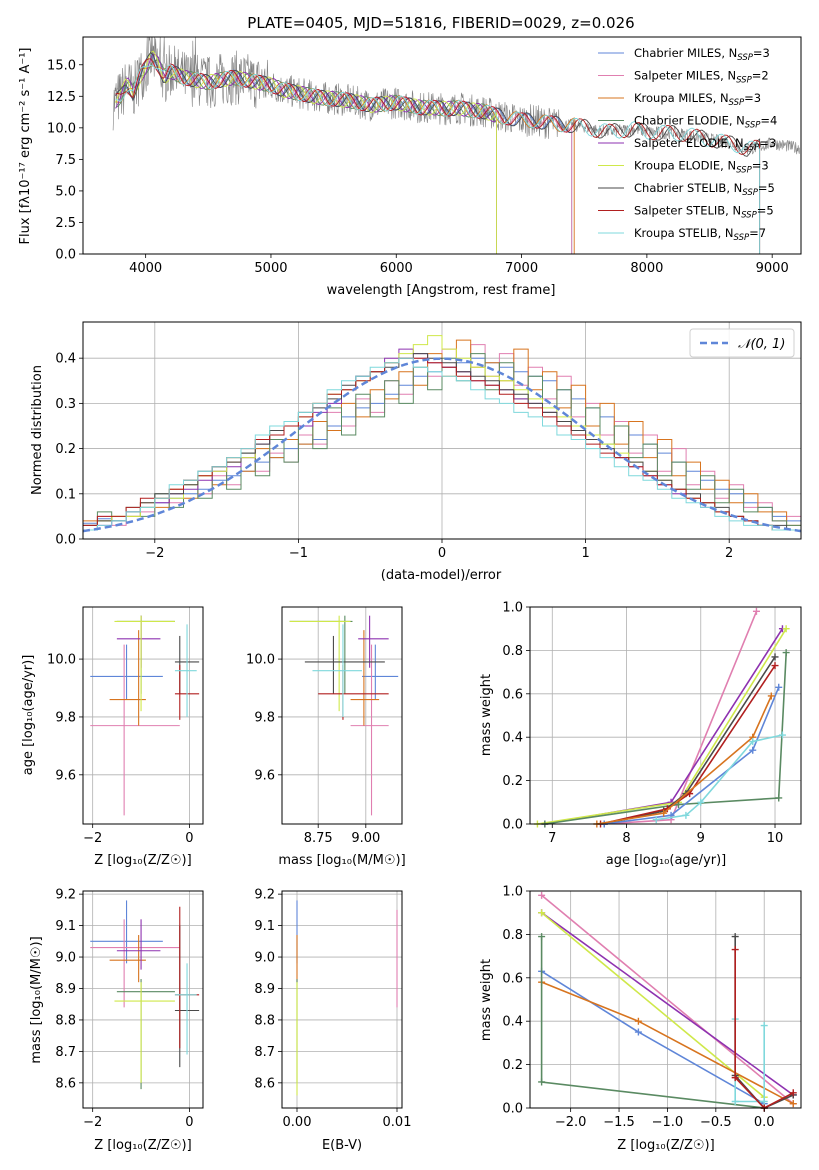 The image size is (819, 1170). I want to click on age-vs-z-xlabel: Z [log₁₀(Z/Z☉)], so click(142, 860).